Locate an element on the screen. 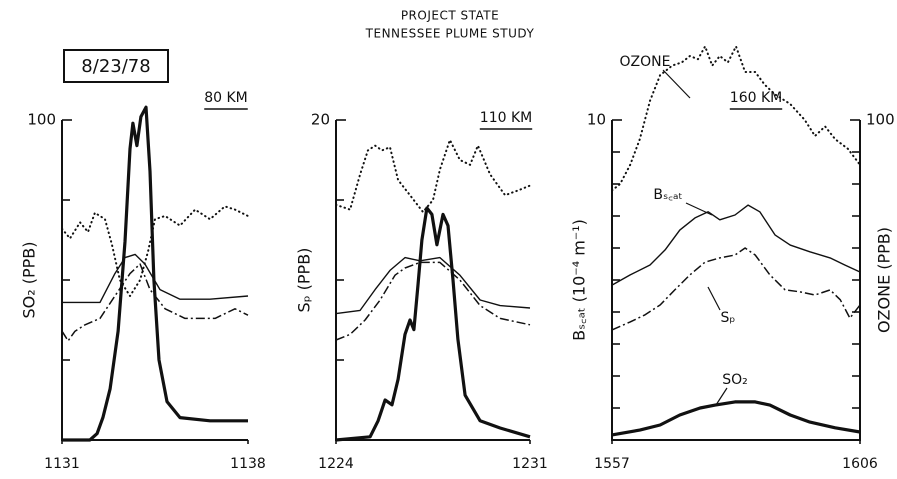  x-tick-label: 1131 is located at coordinates (62, 464).